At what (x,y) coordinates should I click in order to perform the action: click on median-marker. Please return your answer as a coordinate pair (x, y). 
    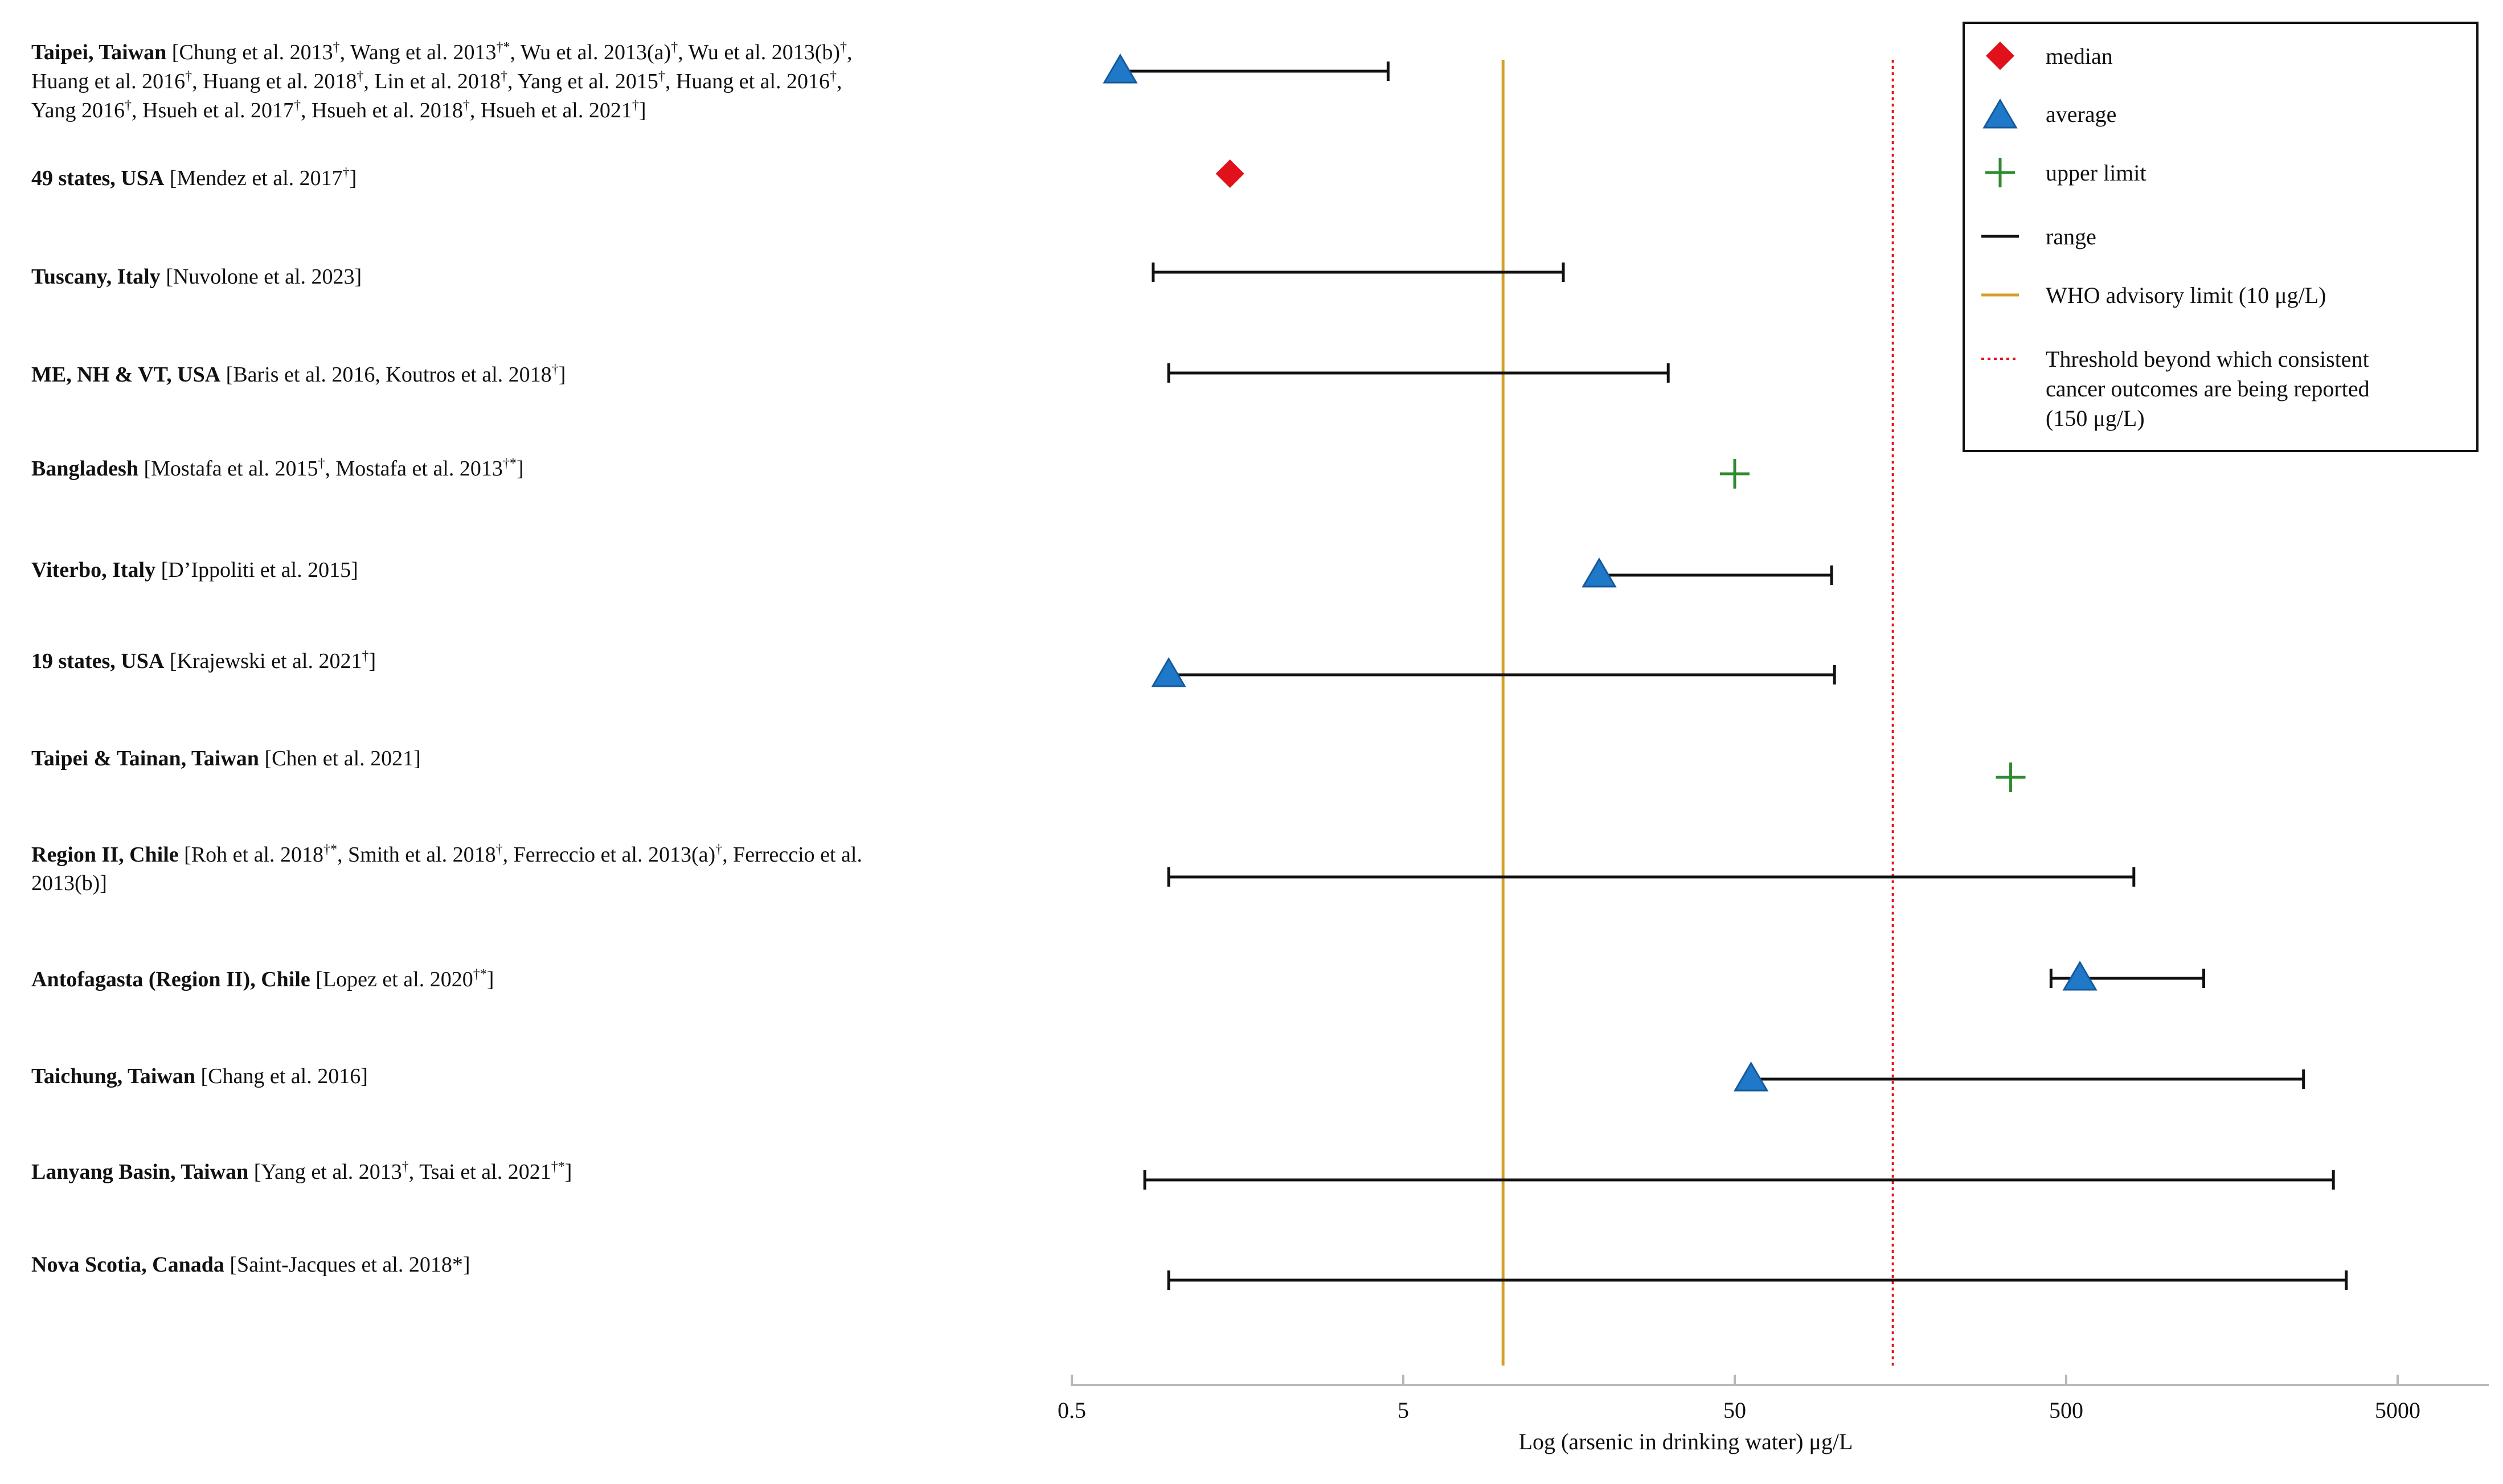
    Looking at the image, I should click on (1229, 173).